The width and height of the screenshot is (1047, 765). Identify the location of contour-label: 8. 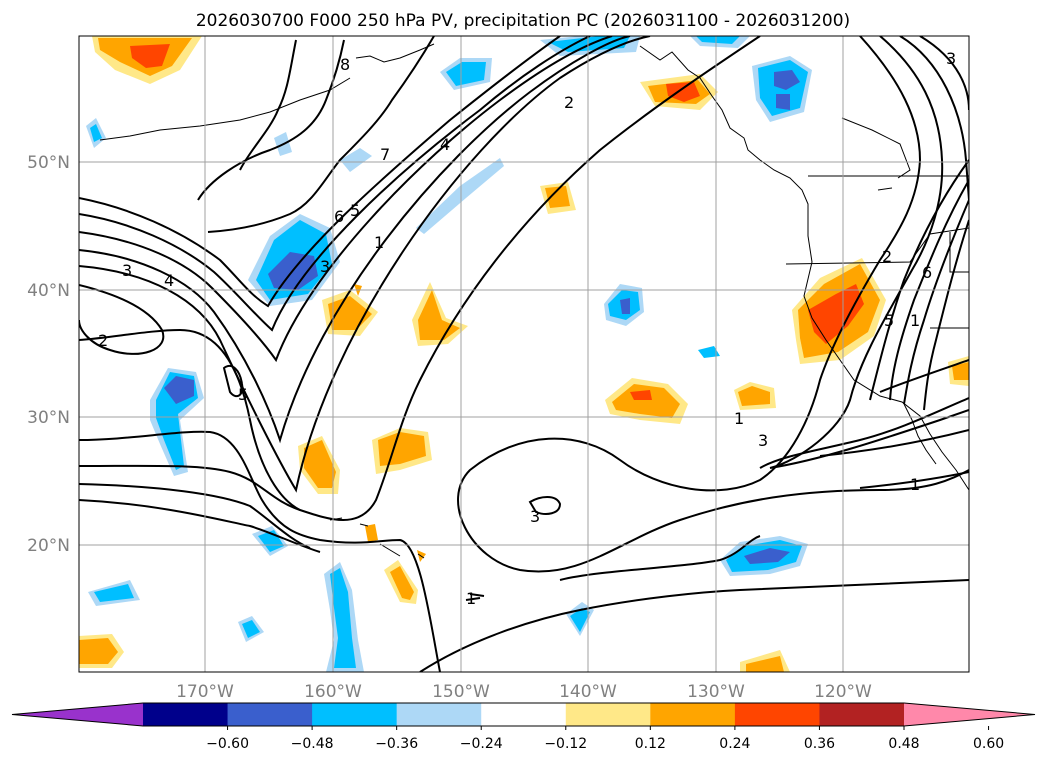
(345, 64).